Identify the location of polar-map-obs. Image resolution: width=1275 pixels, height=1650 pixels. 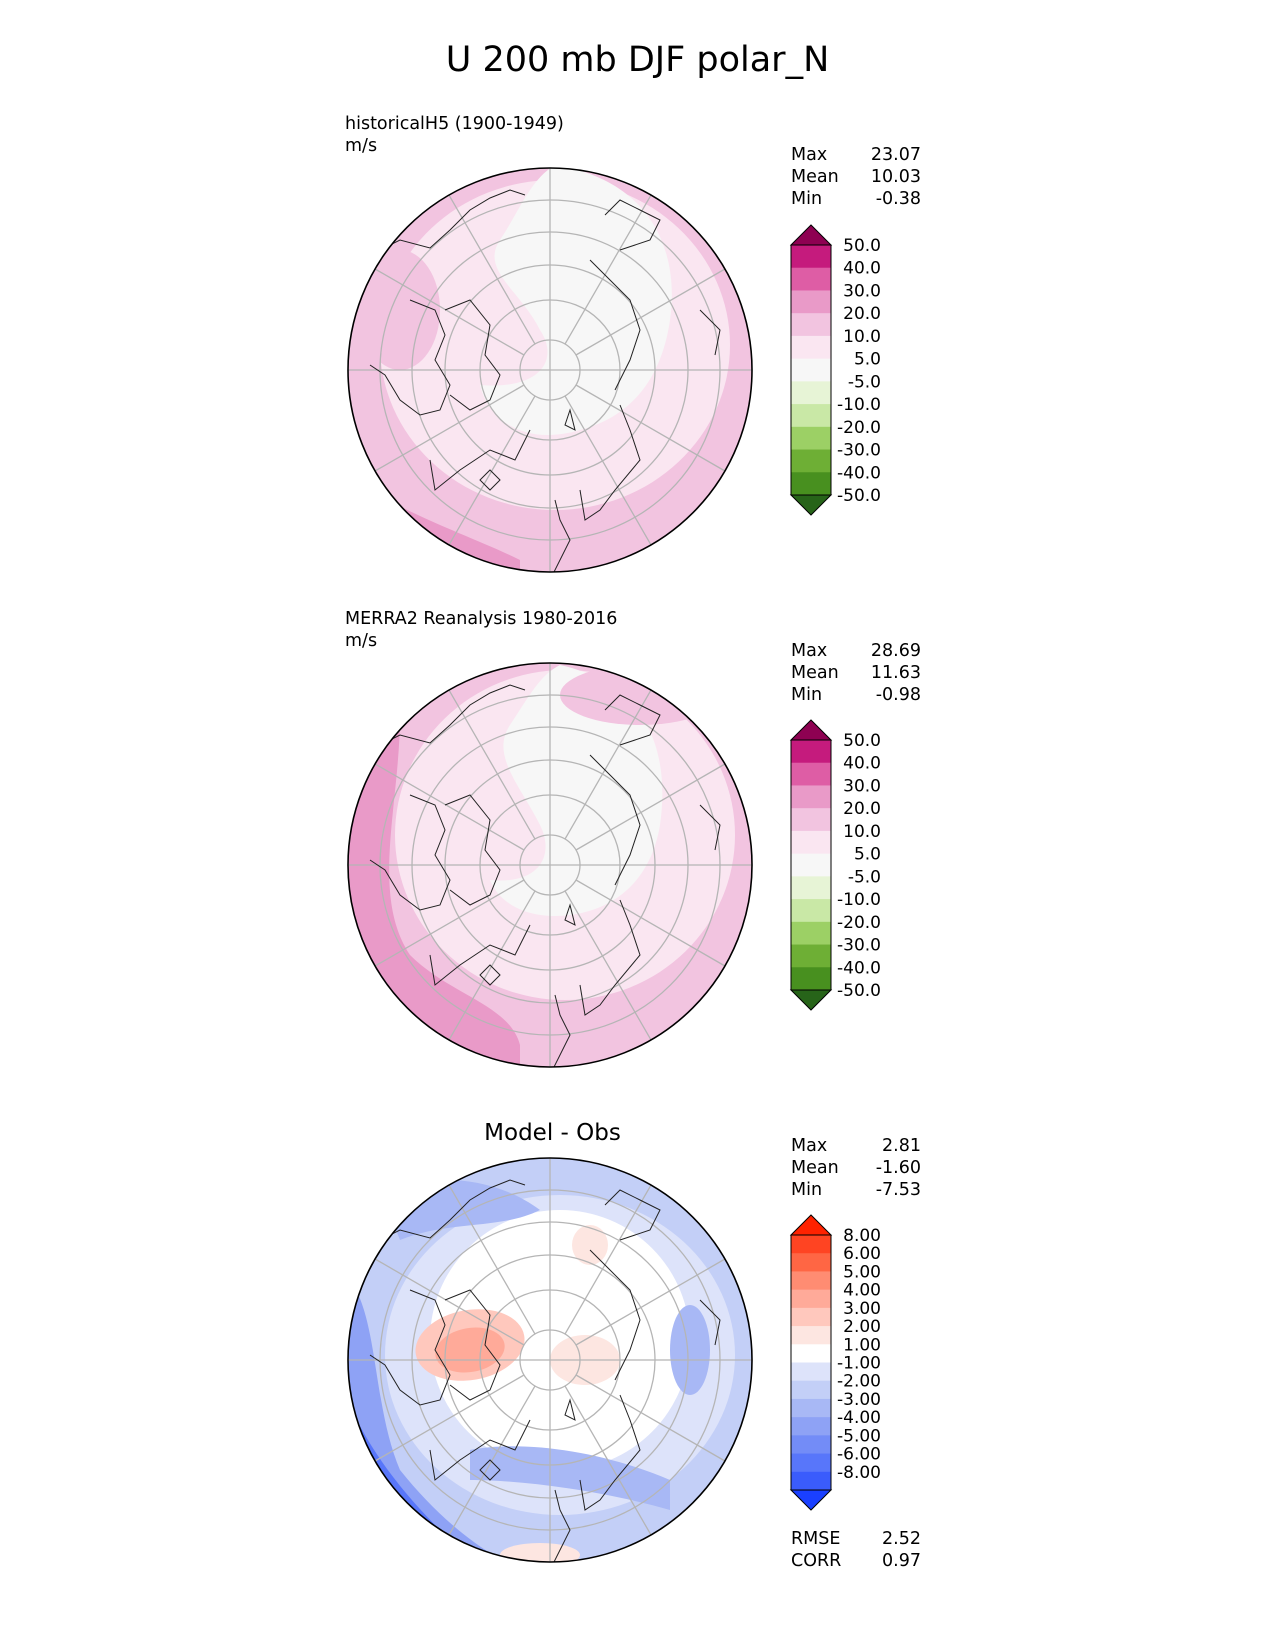
(550, 865).